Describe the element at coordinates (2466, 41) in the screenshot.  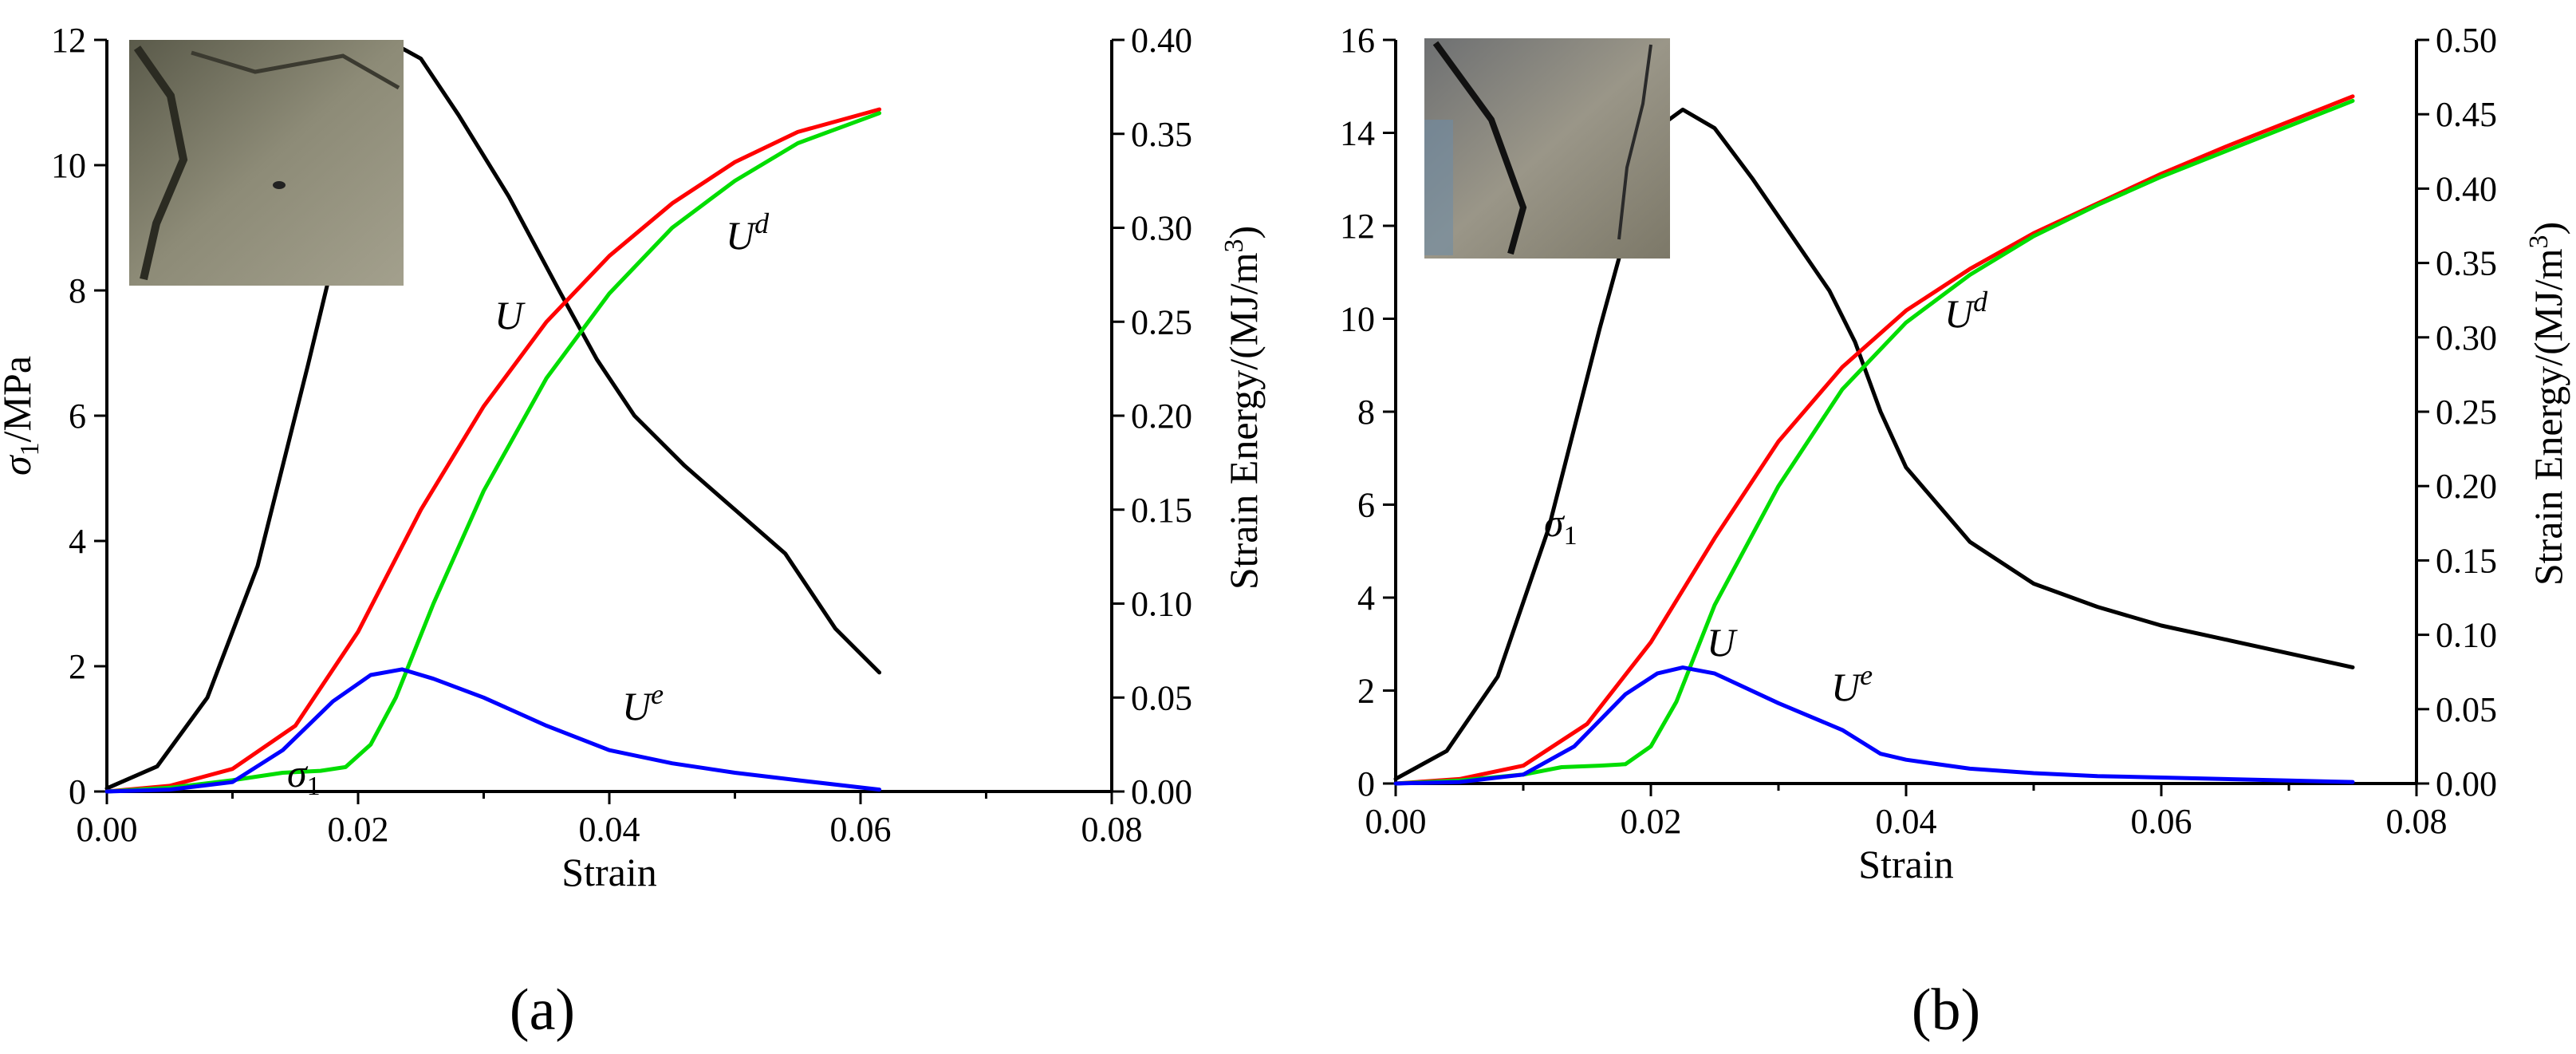
I see `y-right-tick-label: 0.50` at that location.